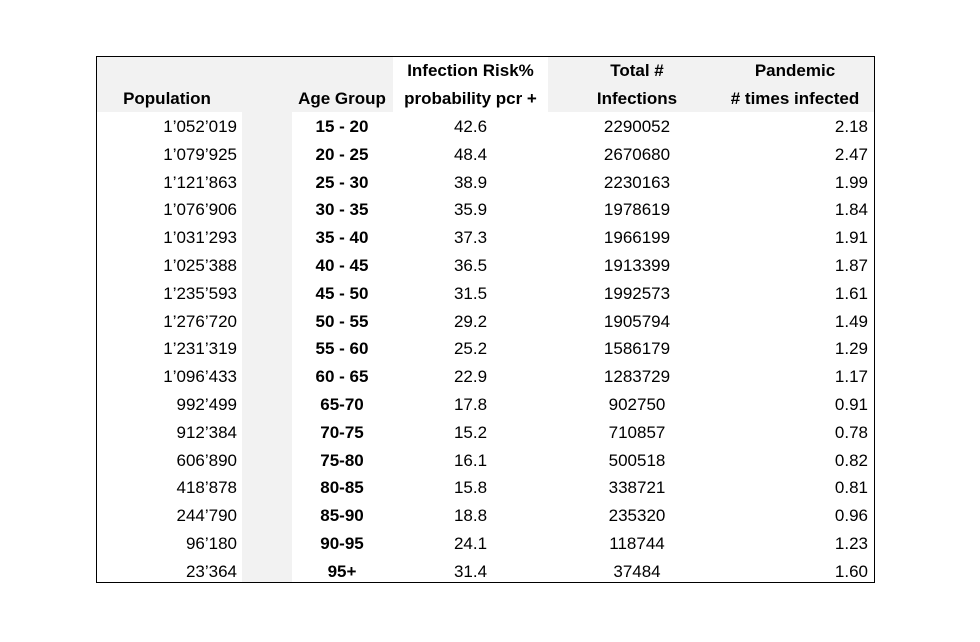 The width and height of the screenshot is (980, 642). Describe the element at coordinates (637, 265) in the screenshot. I see `cell-total: 1913399` at that location.